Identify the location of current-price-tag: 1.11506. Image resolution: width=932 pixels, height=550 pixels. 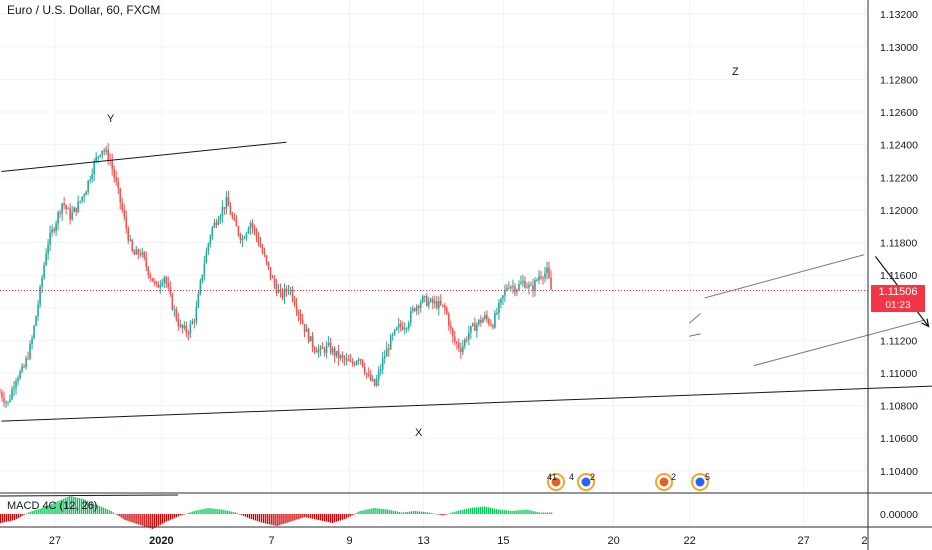
(898, 292).